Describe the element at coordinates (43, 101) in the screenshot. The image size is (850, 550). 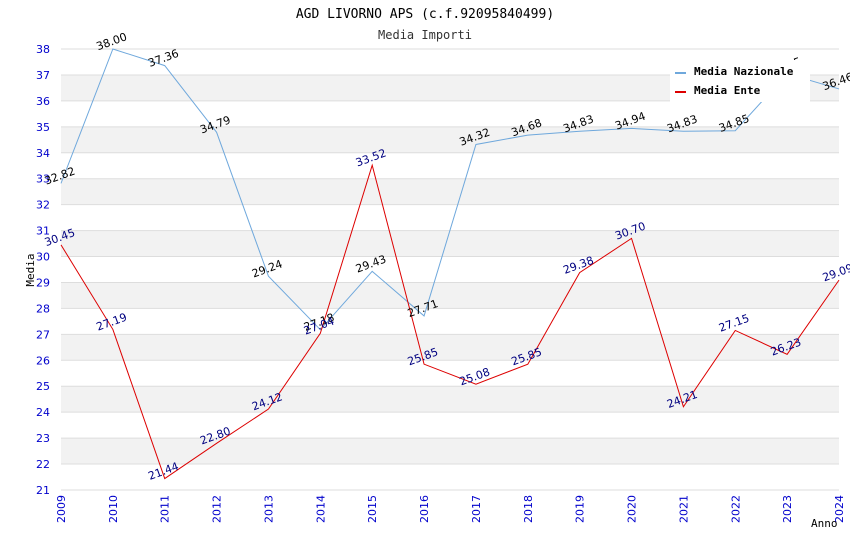
I see `y-tick-label: 36` at that location.